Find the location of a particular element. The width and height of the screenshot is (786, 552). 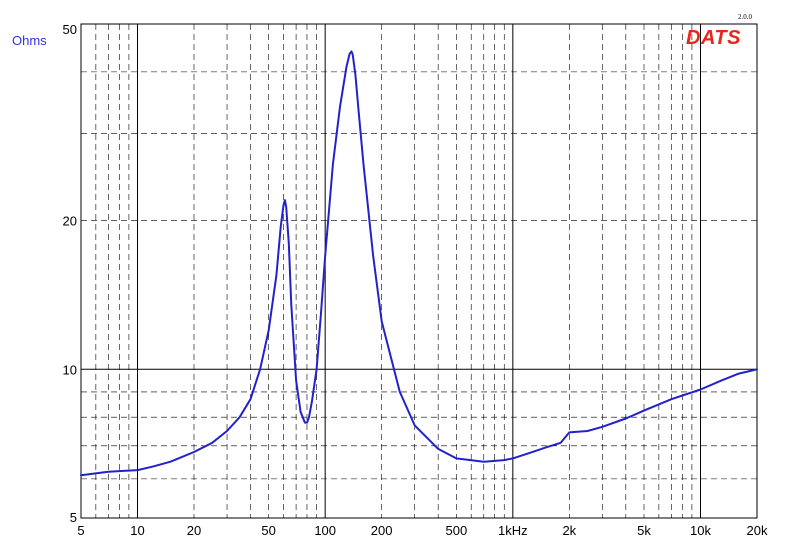

y-tick-label: 20 is located at coordinates (70, 221).